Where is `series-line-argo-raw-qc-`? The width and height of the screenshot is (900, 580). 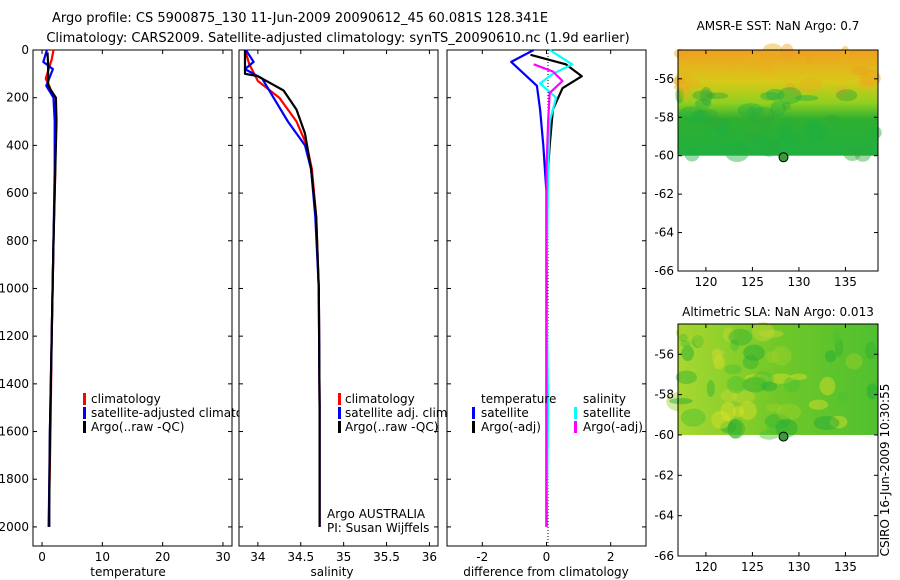
series-line-argo-raw-qc- is located at coordinates (52, 289).